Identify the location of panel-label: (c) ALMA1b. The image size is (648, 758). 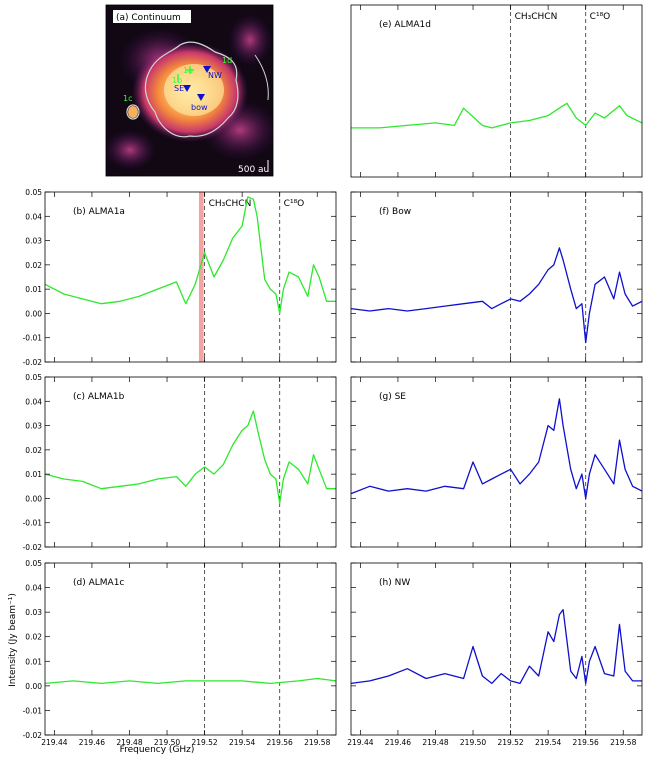
(99, 397).